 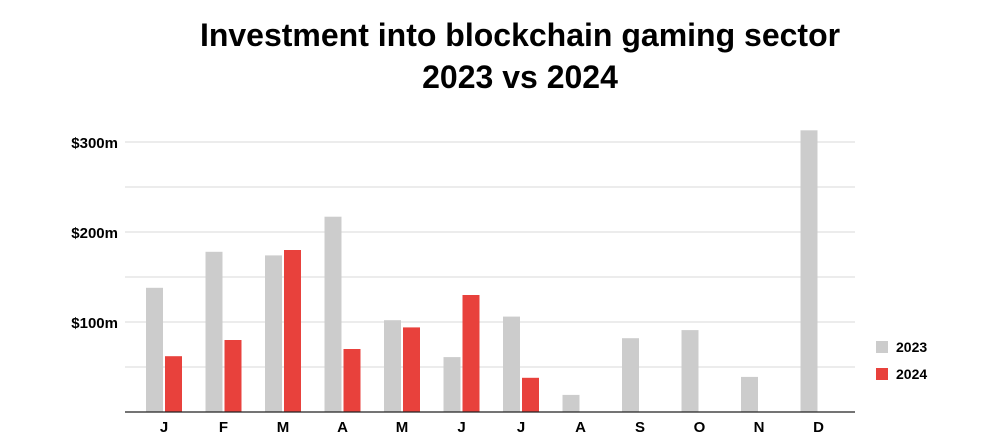 What do you see at coordinates (882, 374) in the screenshot?
I see `legend-swatch-2024` at bounding box center [882, 374].